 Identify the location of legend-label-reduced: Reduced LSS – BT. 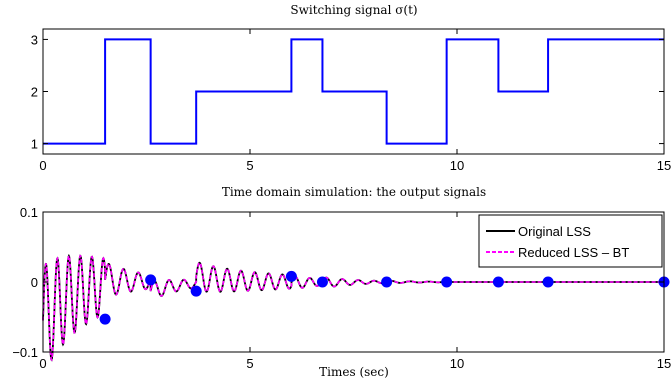
(573, 252).